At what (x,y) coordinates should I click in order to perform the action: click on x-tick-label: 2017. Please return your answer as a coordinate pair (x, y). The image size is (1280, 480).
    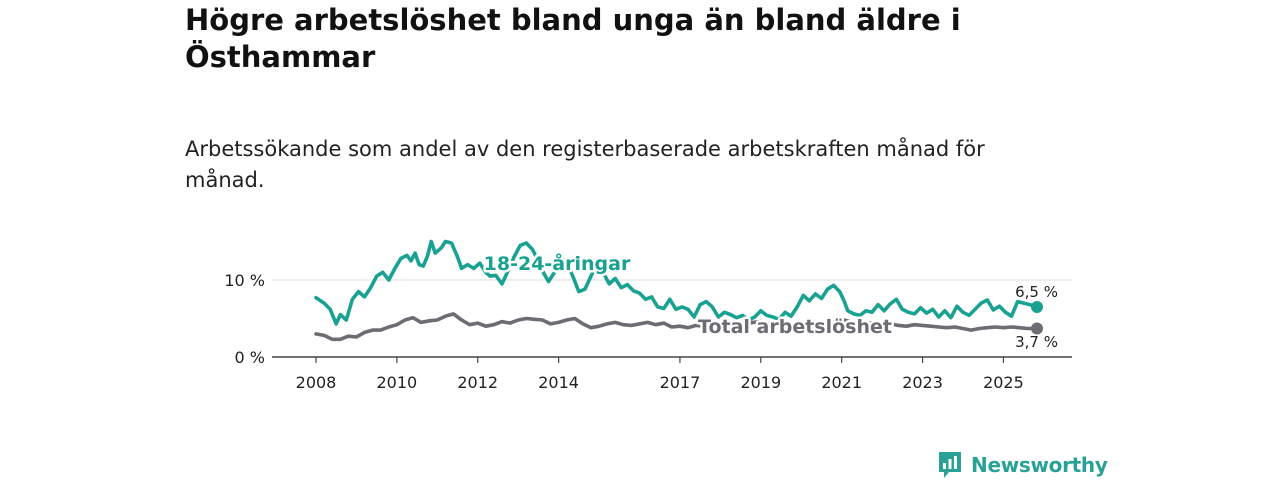
    Looking at the image, I should click on (680, 382).